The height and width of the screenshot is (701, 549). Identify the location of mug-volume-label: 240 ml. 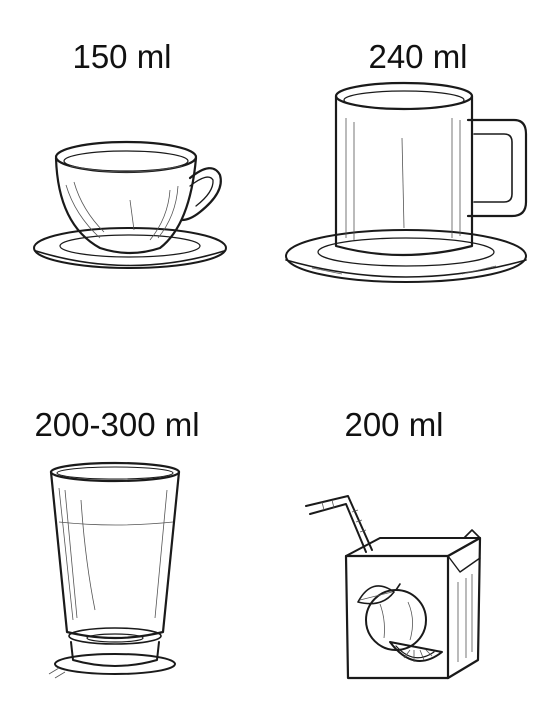
(418, 56).